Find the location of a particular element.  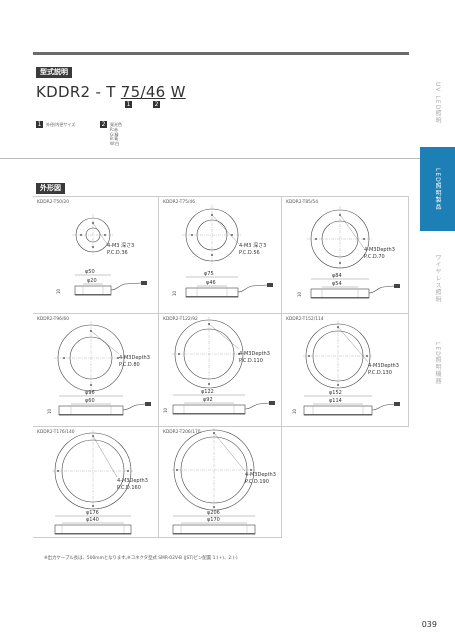

inner-dim: φ46 is located at coordinates (211, 283).